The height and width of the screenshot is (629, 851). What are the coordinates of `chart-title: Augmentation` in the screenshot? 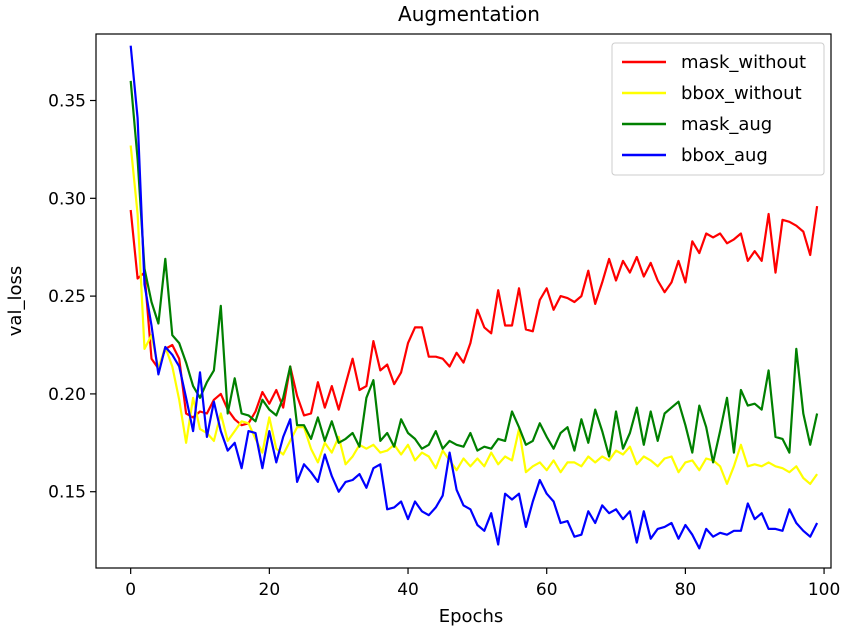 It's located at (469, 14).